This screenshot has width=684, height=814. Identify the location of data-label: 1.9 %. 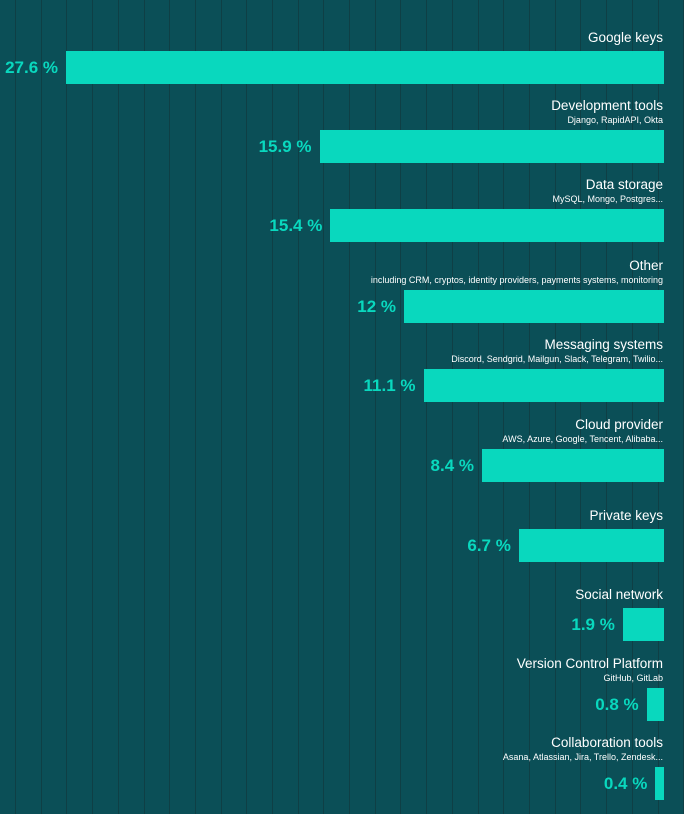
(593, 624).